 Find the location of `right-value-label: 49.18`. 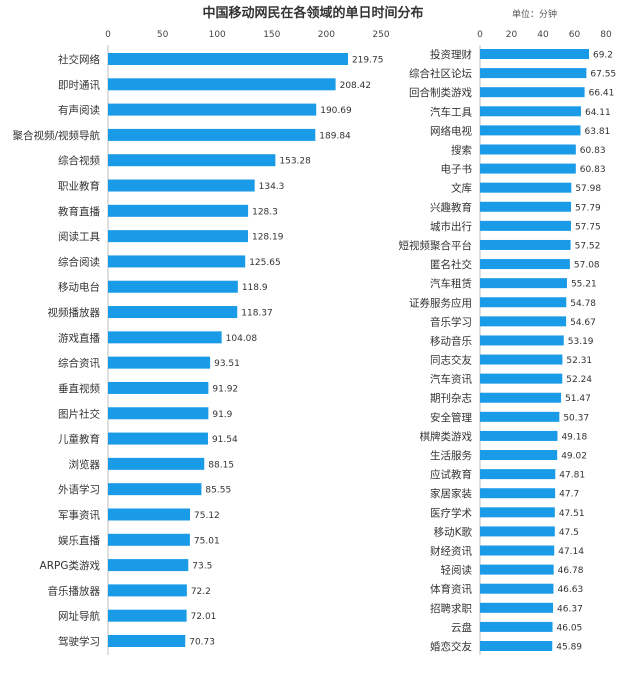

right-value-label: 49.18 is located at coordinates (574, 437).